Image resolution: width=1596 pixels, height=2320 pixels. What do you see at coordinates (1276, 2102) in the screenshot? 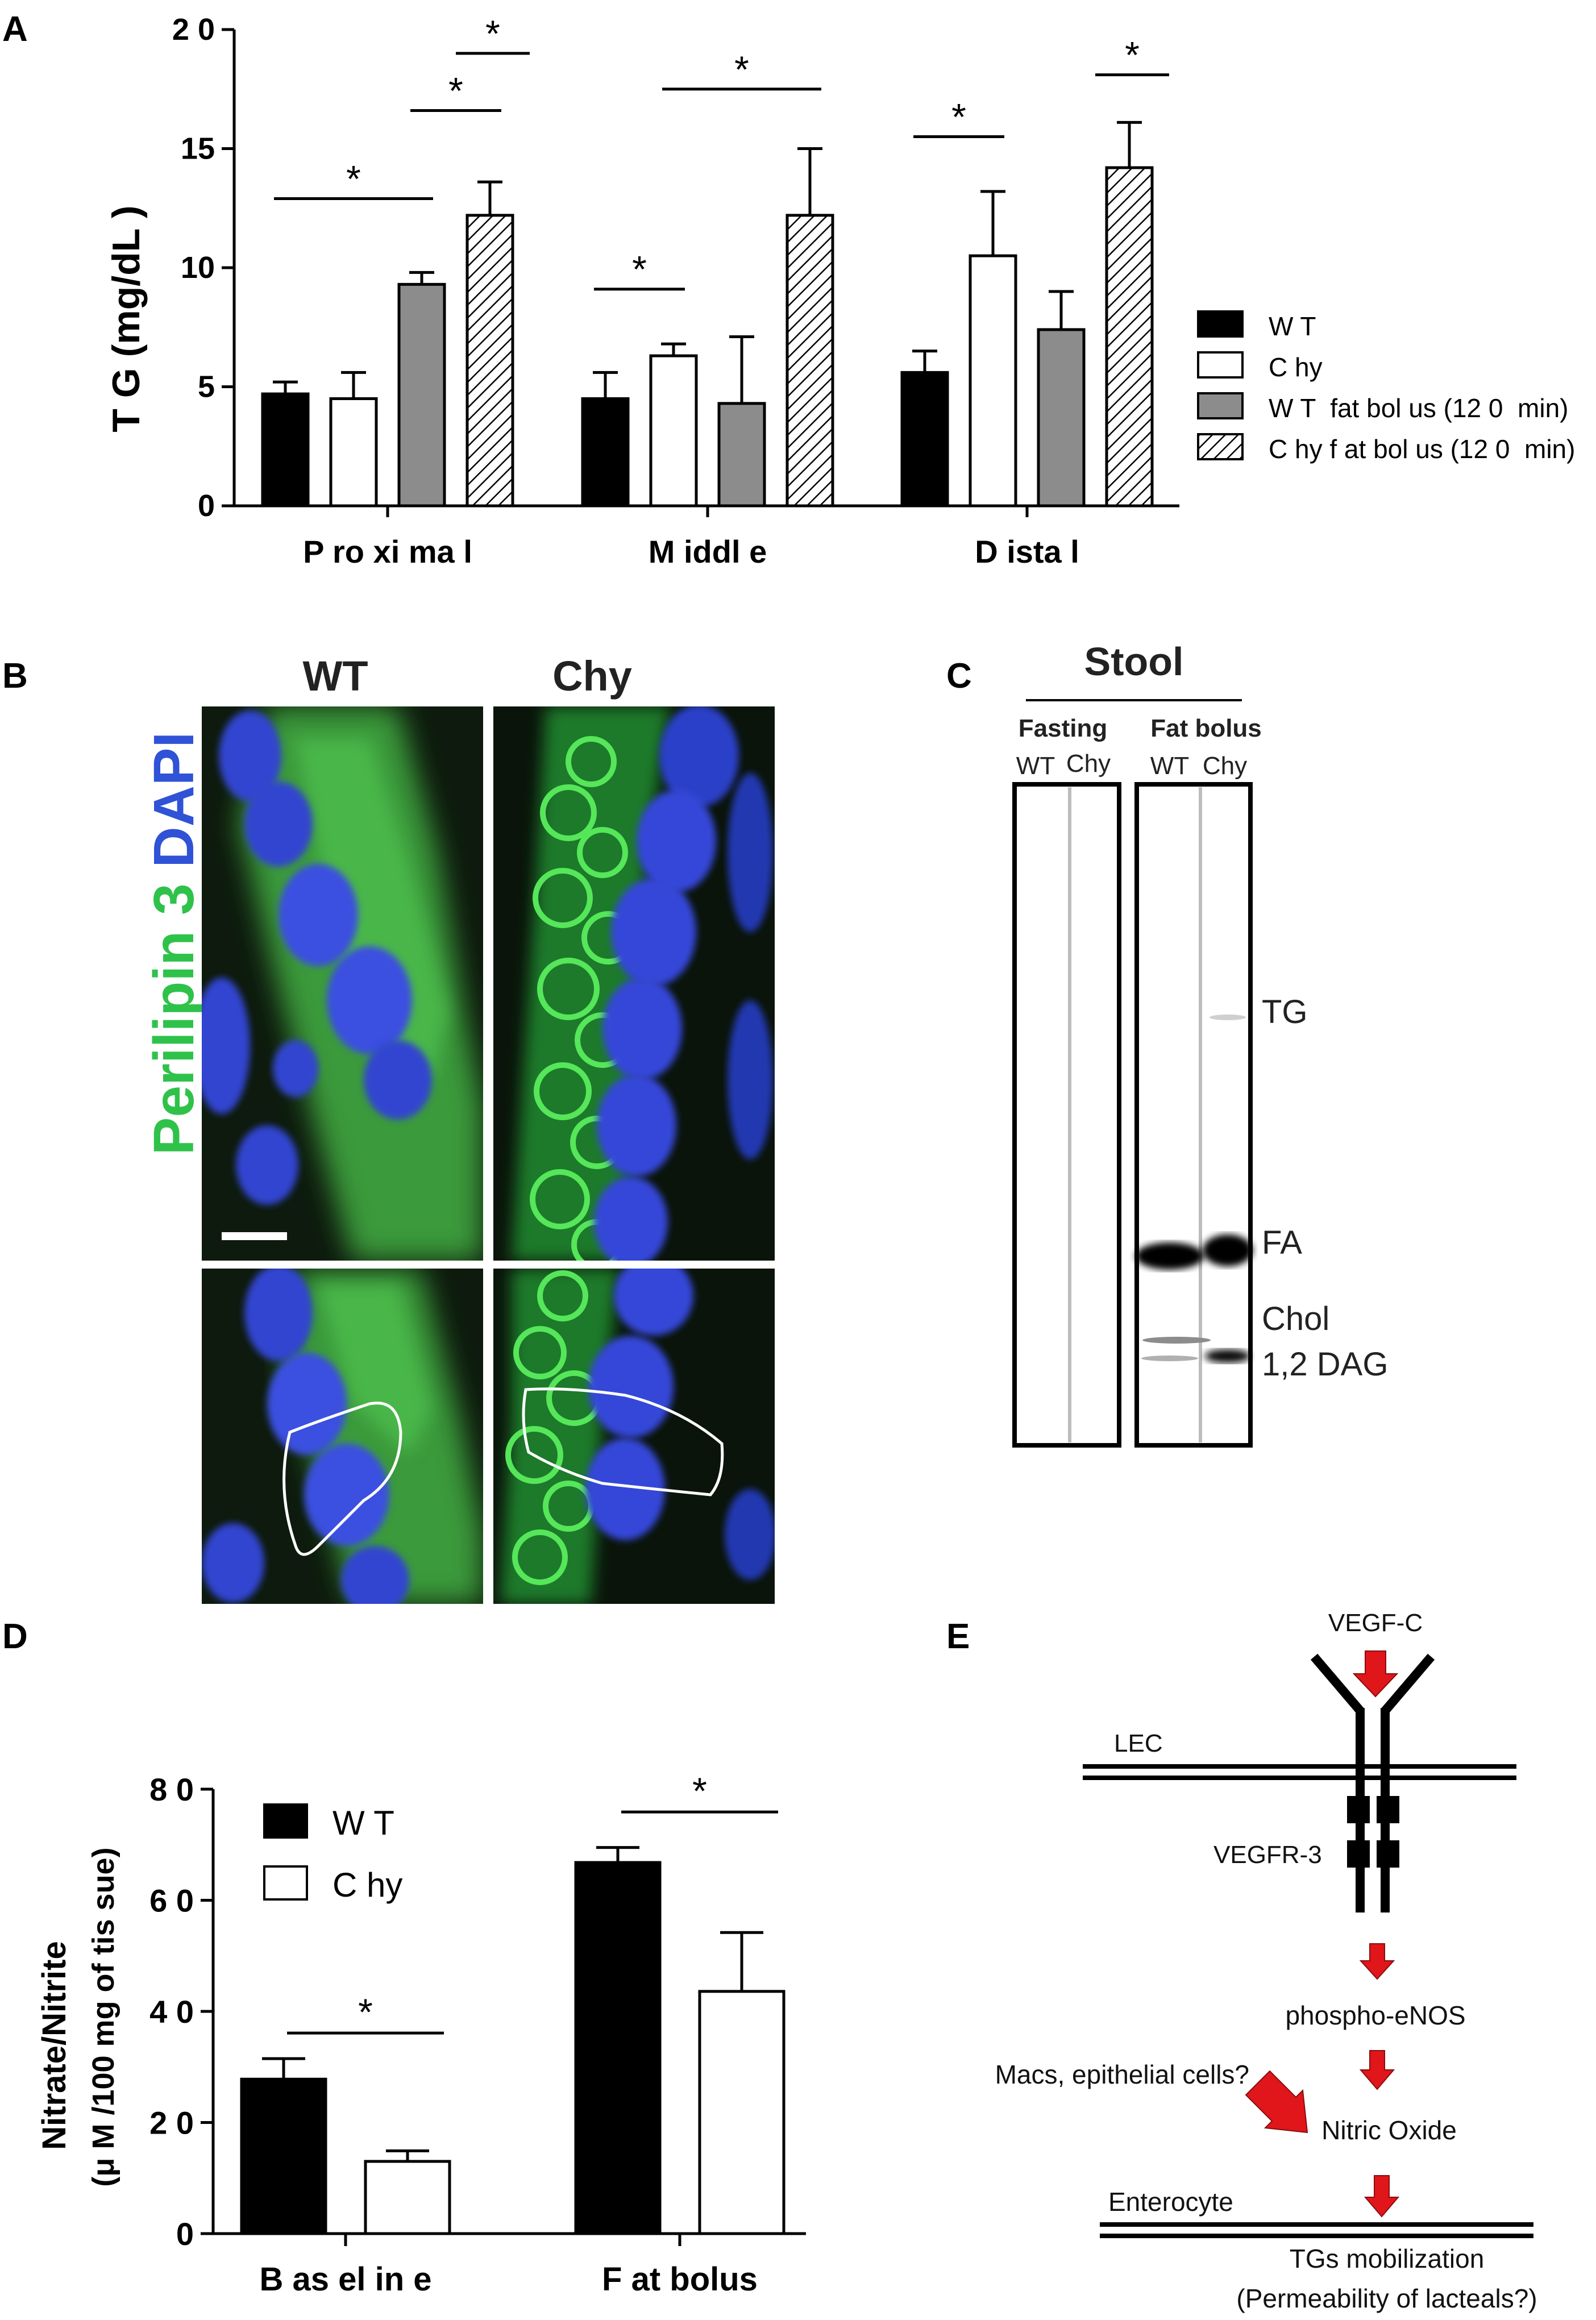
I see `arrow-sources` at bounding box center [1276, 2102].